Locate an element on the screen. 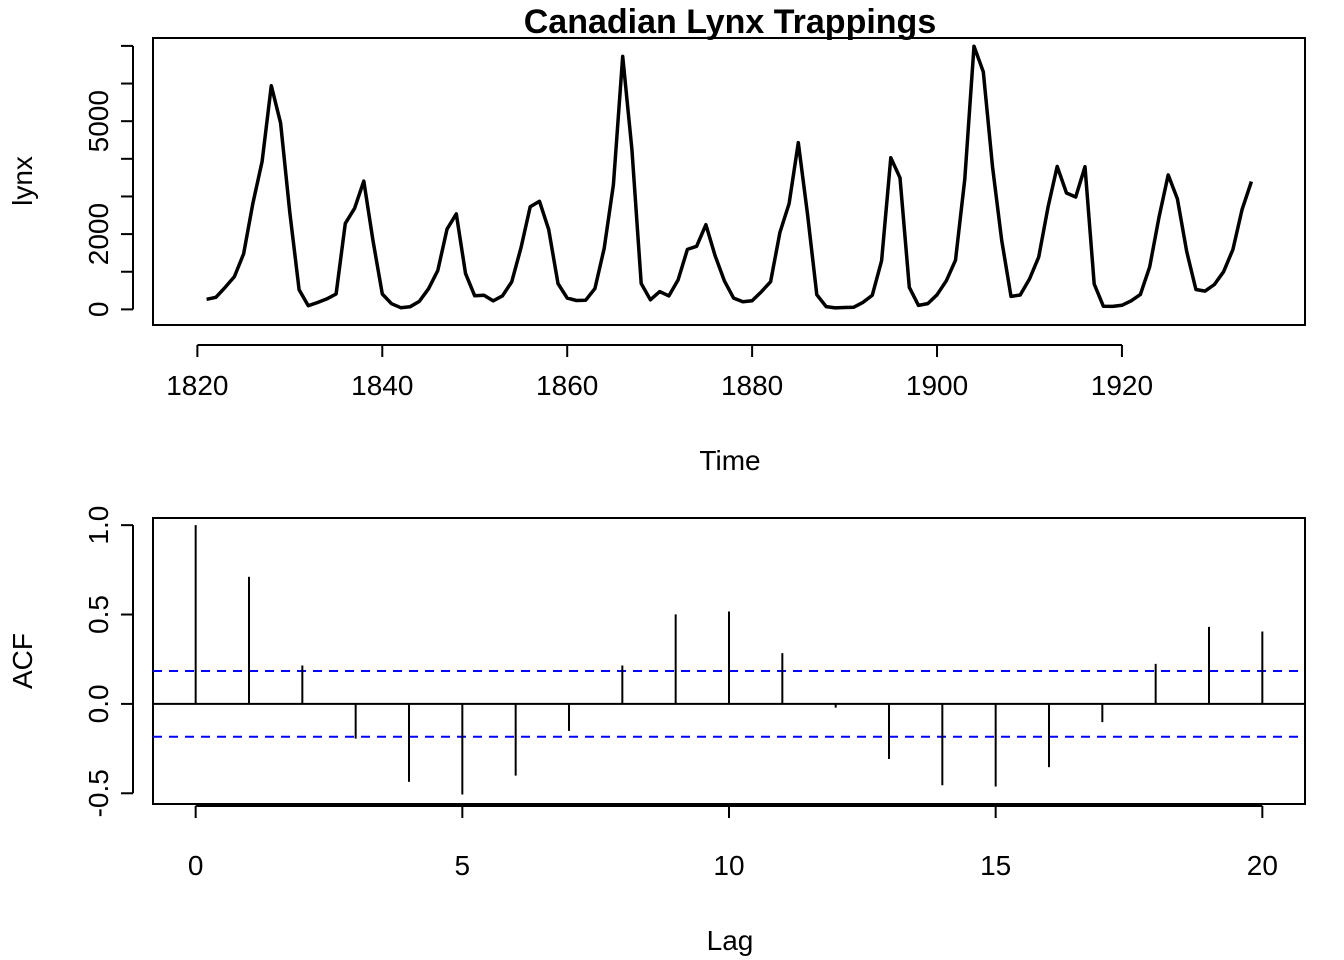 The image size is (1344, 960). y-axis-label: lynx is located at coordinates (22, 181).